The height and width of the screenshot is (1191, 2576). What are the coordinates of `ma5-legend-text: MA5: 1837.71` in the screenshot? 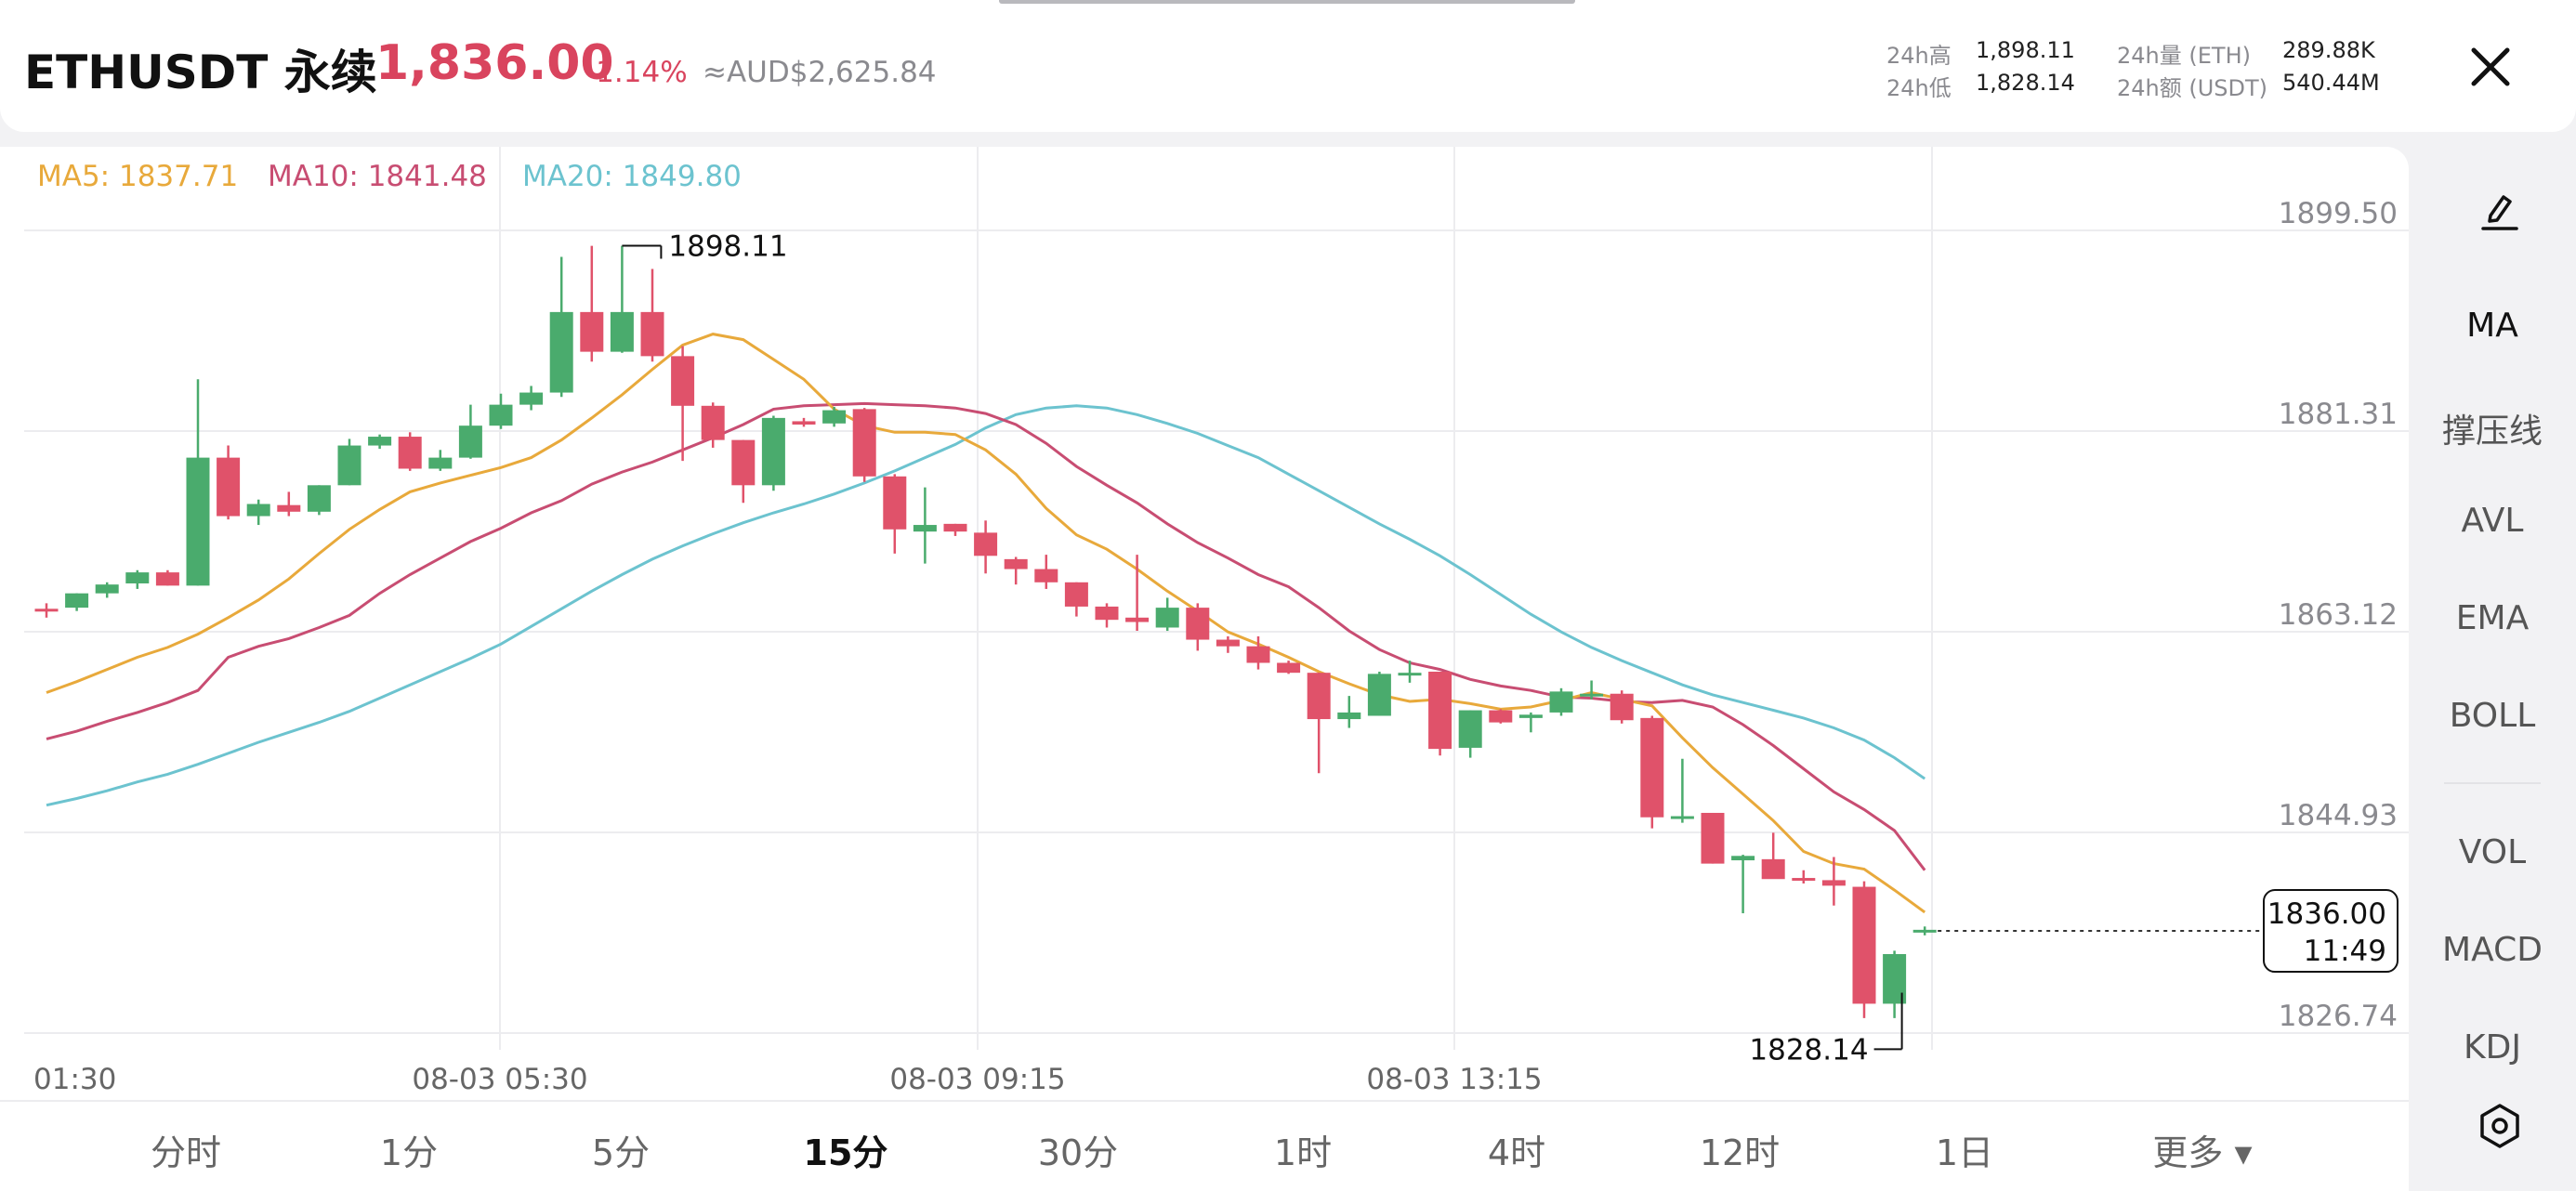 It's located at (138, 177).